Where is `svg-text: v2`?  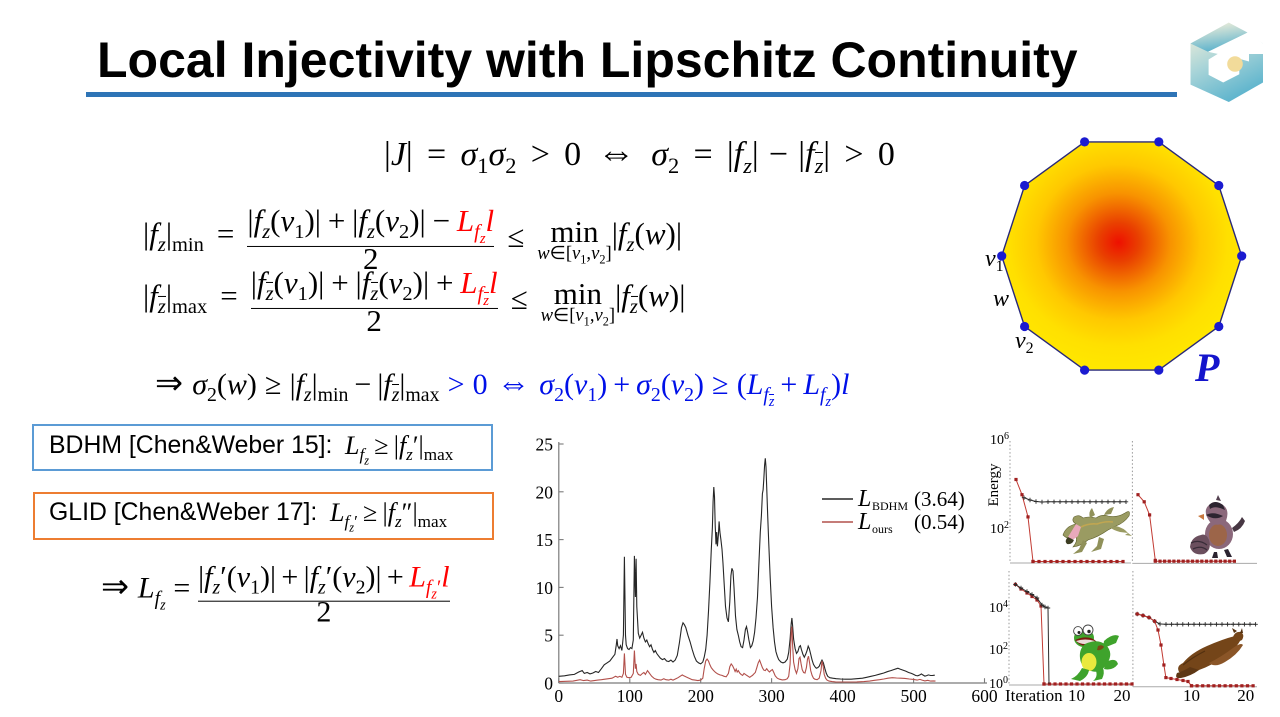 svg-text: v2 is located at coordinates (1024, 342).